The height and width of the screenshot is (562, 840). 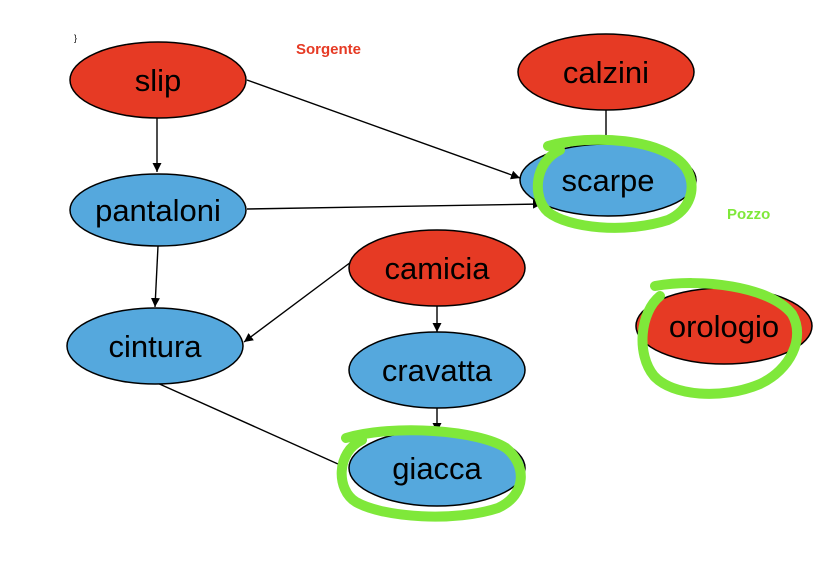 I want to click on node-scarpe-label: scarpe, so click(x=607, y=180).